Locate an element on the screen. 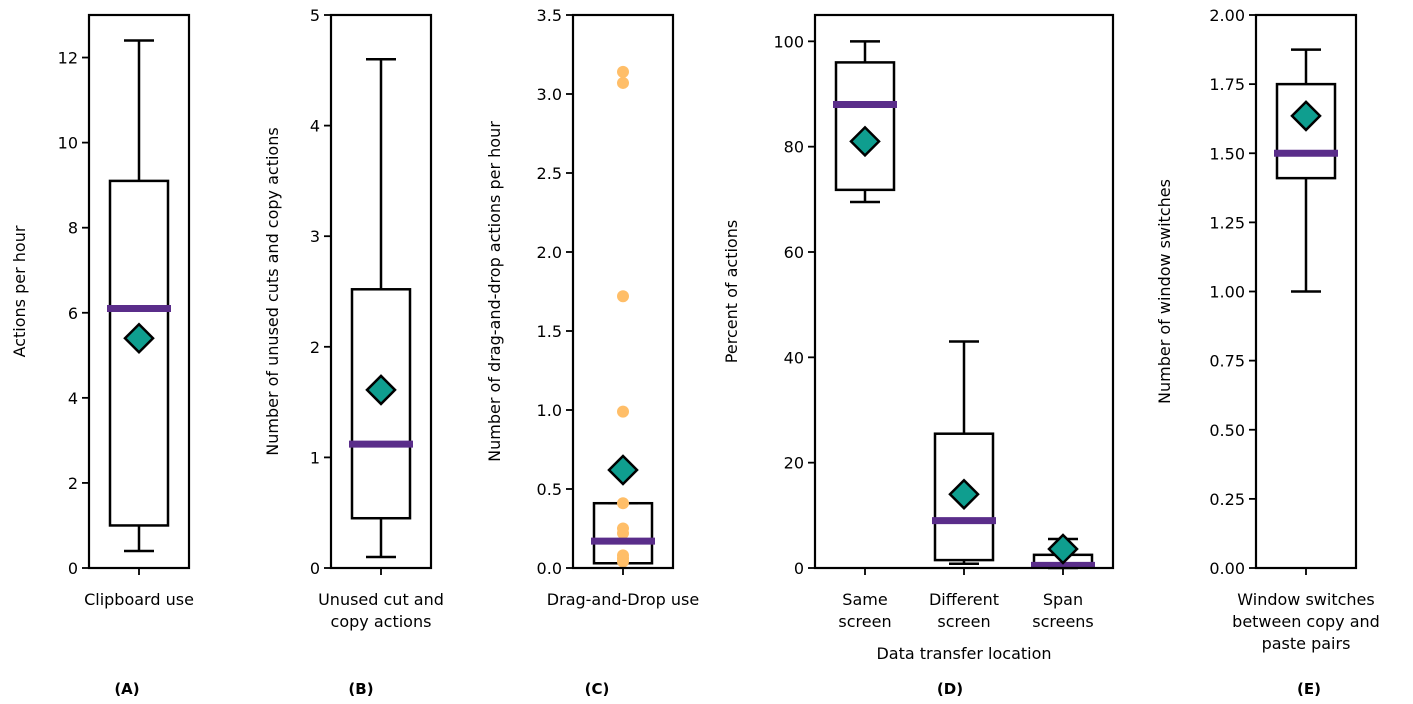 The height and width of the screenshot is (704, 1413). panel-label: (B) is located at coordinates (360, 689).